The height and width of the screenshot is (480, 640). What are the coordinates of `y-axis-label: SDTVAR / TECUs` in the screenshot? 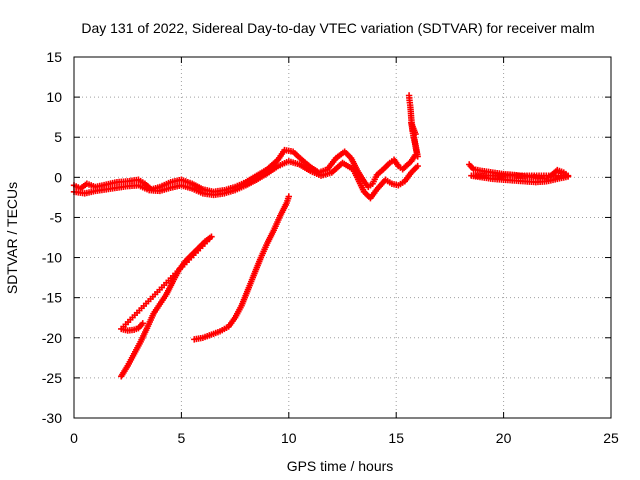 It's located at (12, 238).